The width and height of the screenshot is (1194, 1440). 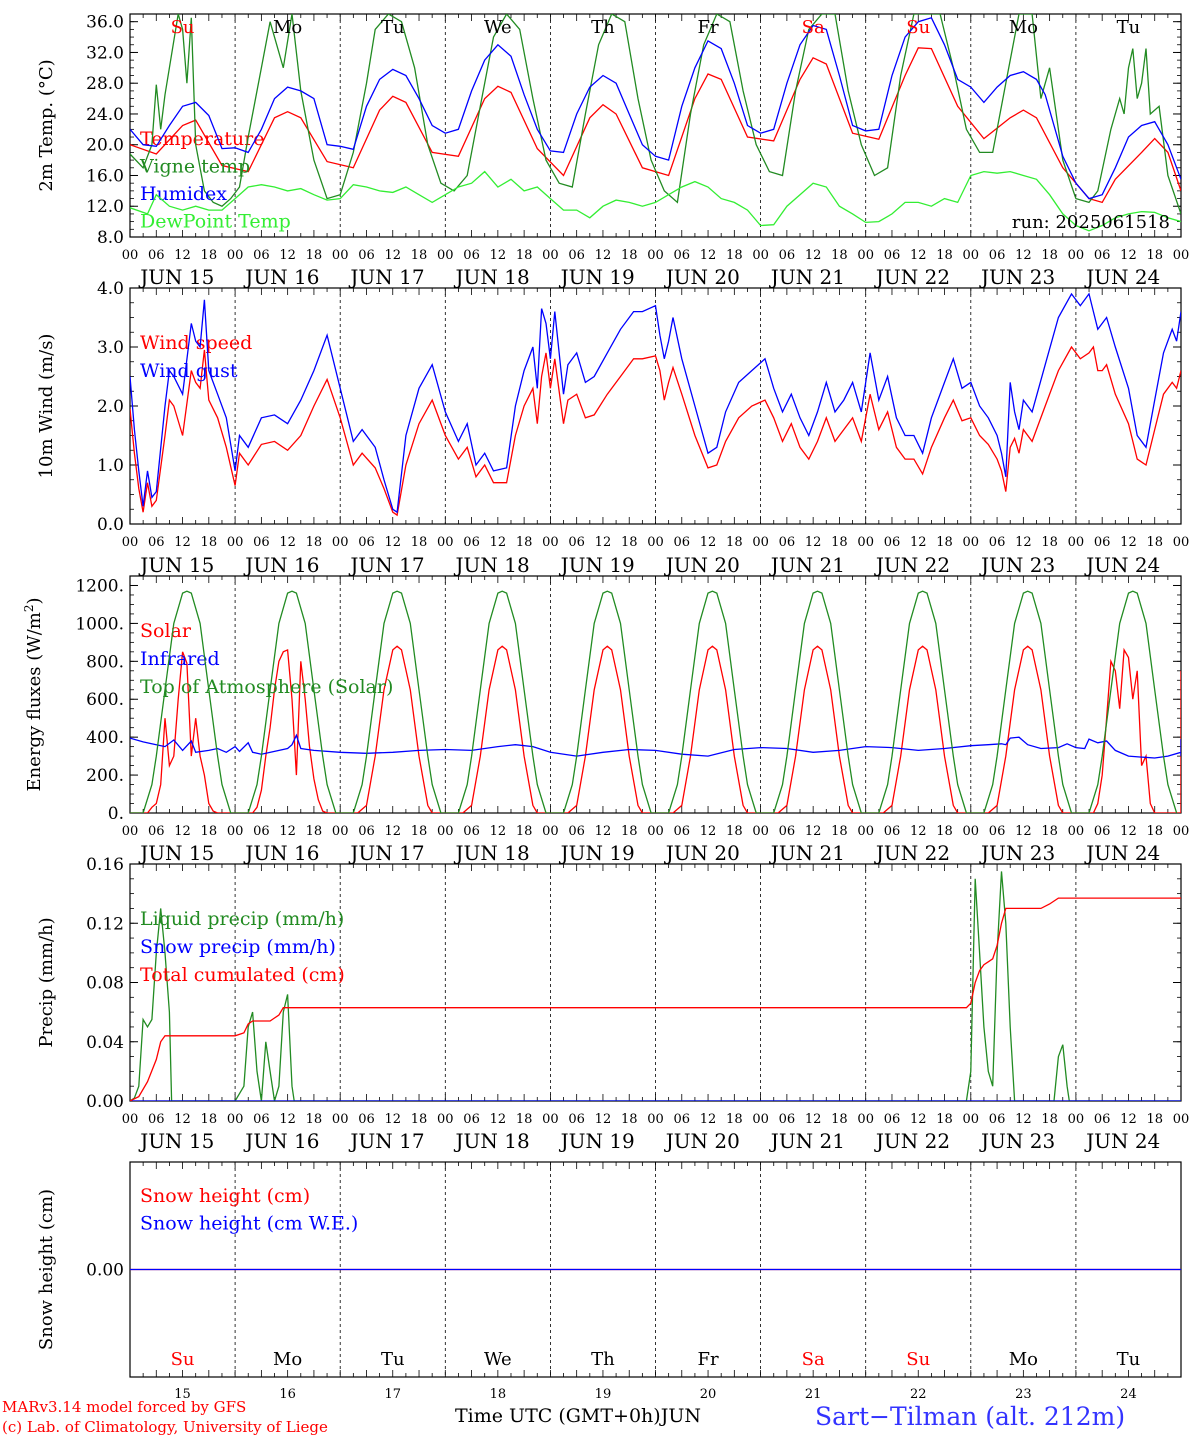 What do you see at coordinates (105, 53) in the screenshot?
I see `y-tick-label: 32.0` at bounding box center [105, 53].